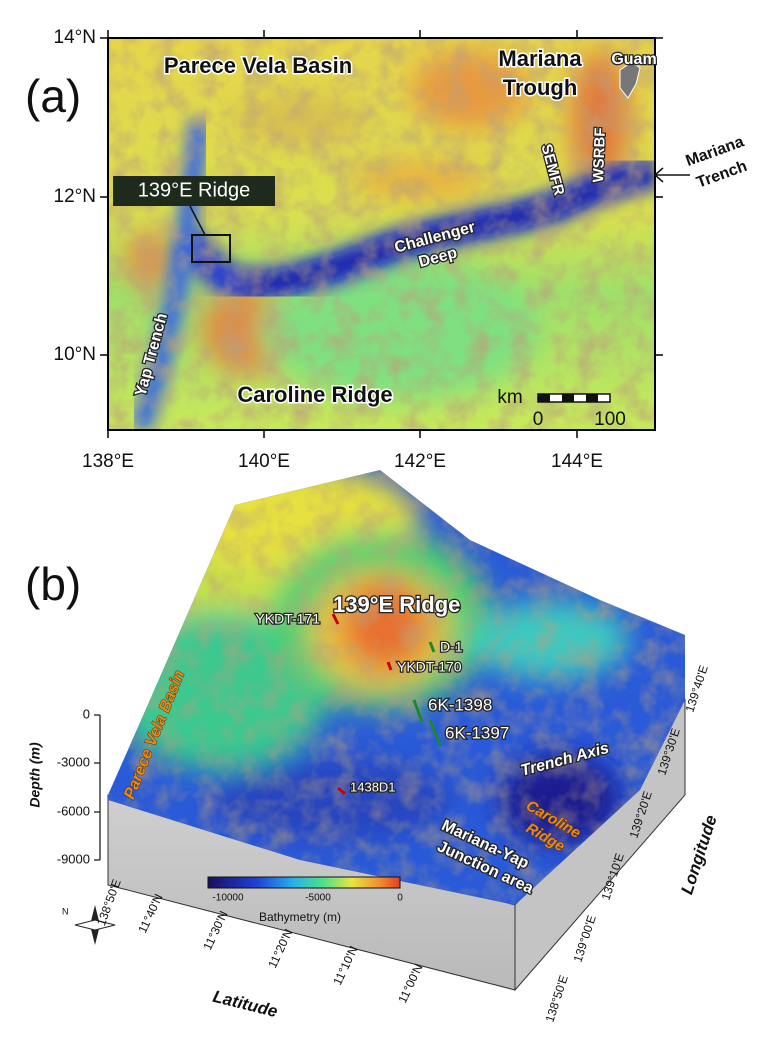 The width and height of the screenshot is (783, 1050). Describe the element at coordinates (577, 461) in the screenshot. I see `lon-tick: 144°E` at that location.